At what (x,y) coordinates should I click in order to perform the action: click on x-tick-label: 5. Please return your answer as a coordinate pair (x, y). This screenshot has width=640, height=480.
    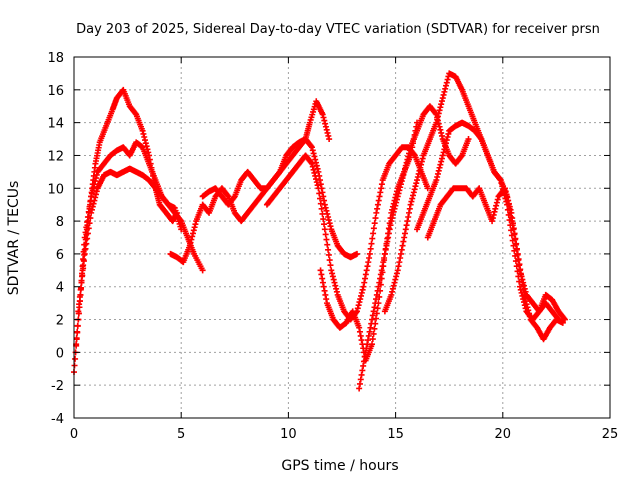
    Looking at the image, I should click on (181, 434).